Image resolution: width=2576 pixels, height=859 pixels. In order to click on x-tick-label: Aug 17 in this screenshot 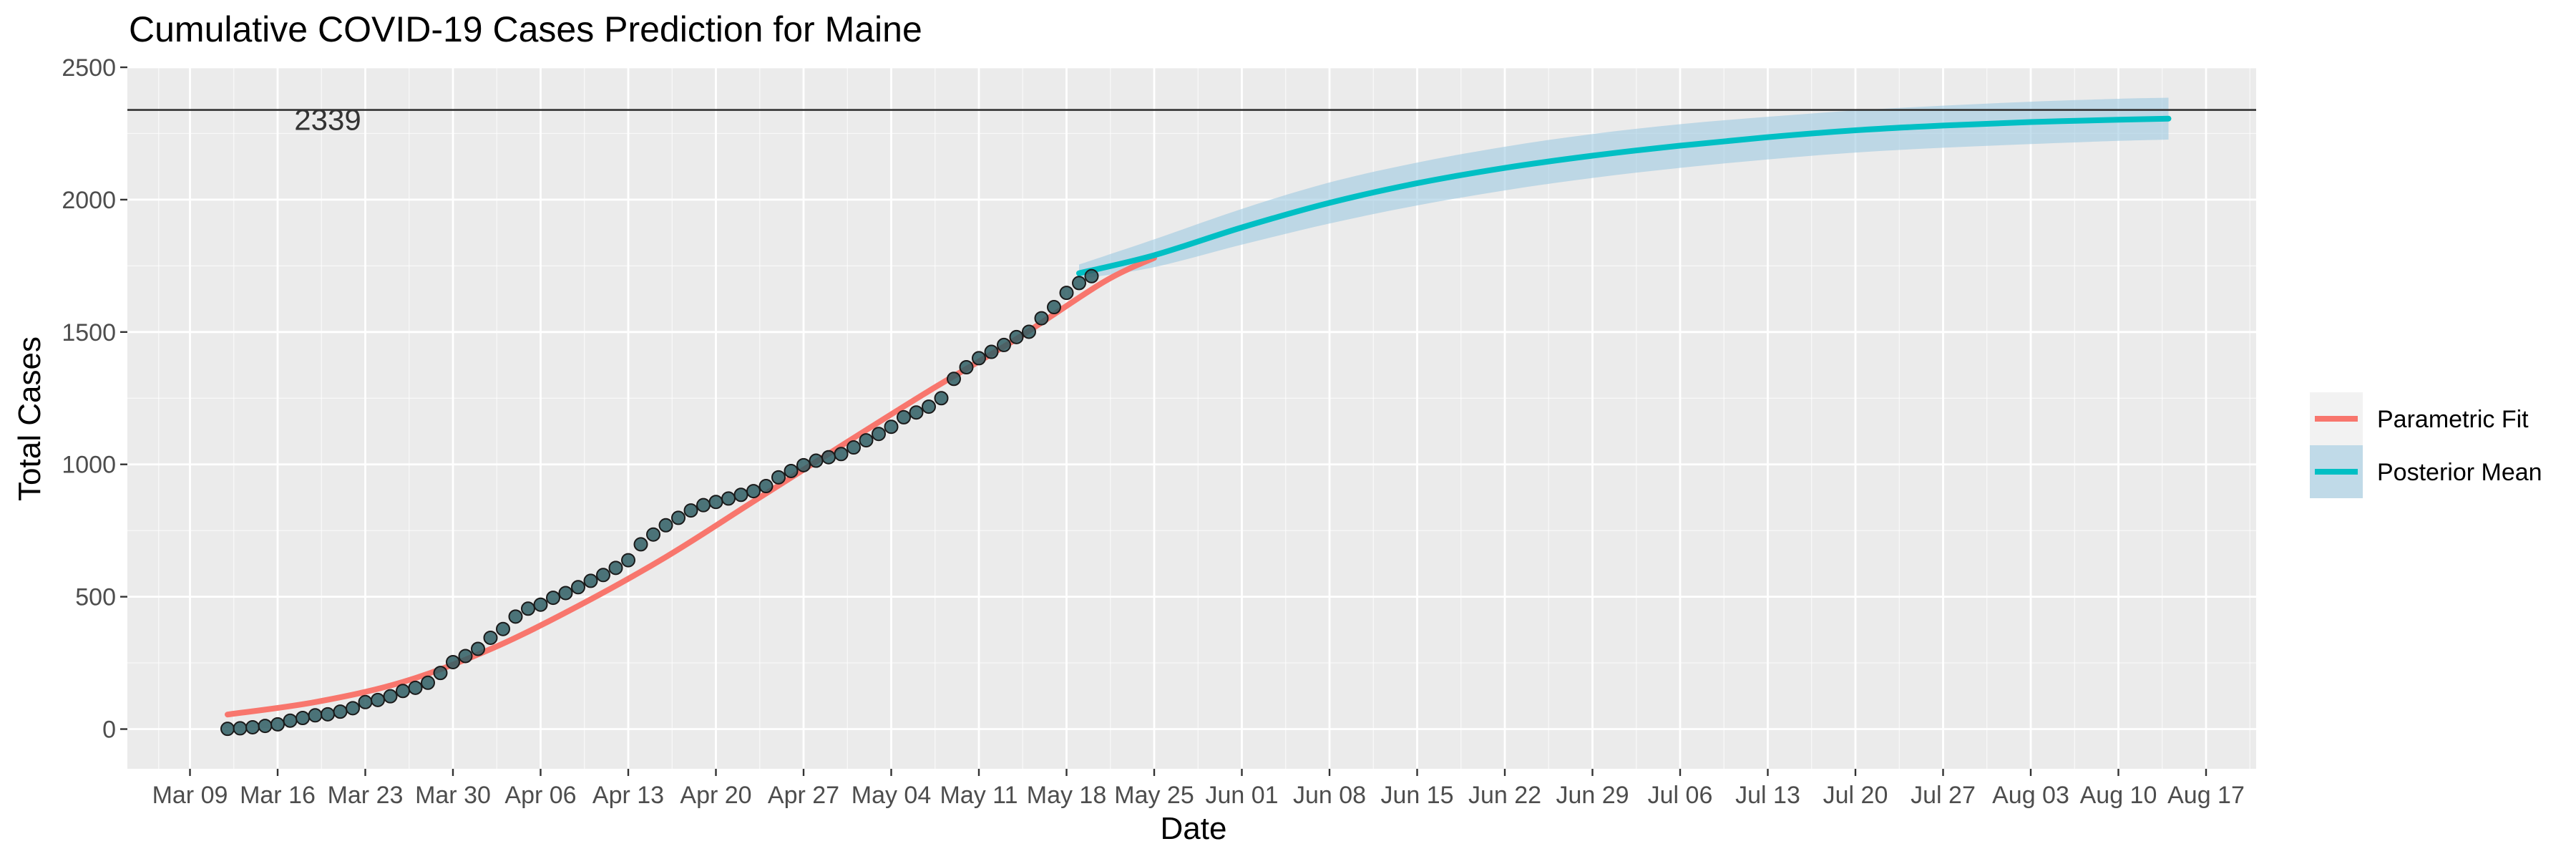, I will do `click(2206, 795)`.